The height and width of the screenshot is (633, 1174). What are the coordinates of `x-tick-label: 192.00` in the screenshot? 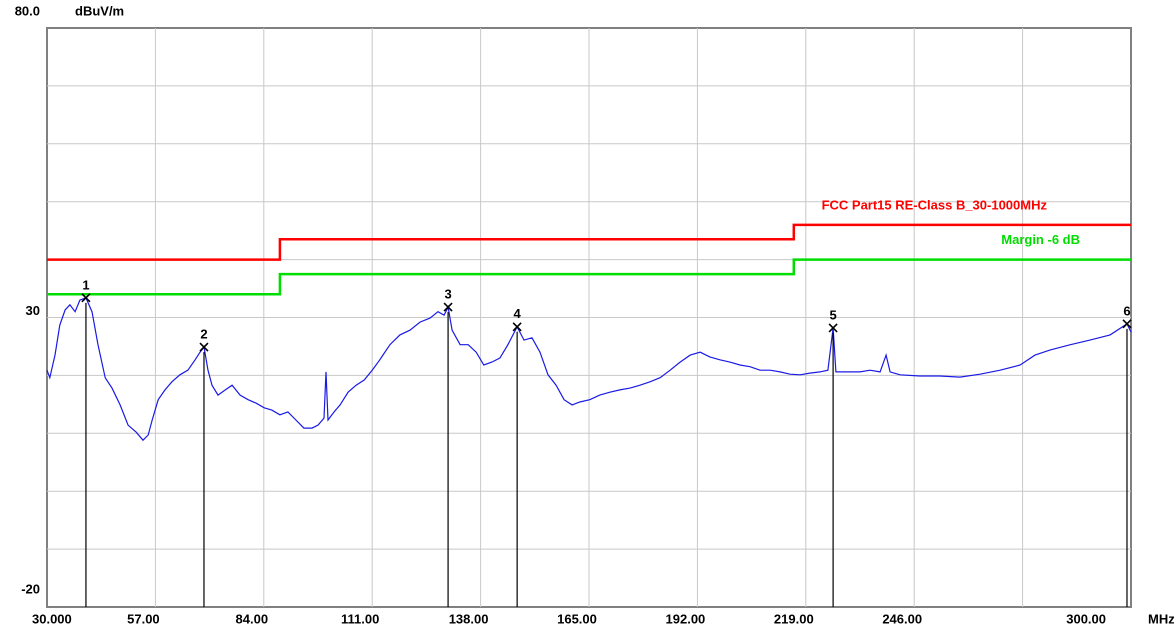 It's located at (686, 618).